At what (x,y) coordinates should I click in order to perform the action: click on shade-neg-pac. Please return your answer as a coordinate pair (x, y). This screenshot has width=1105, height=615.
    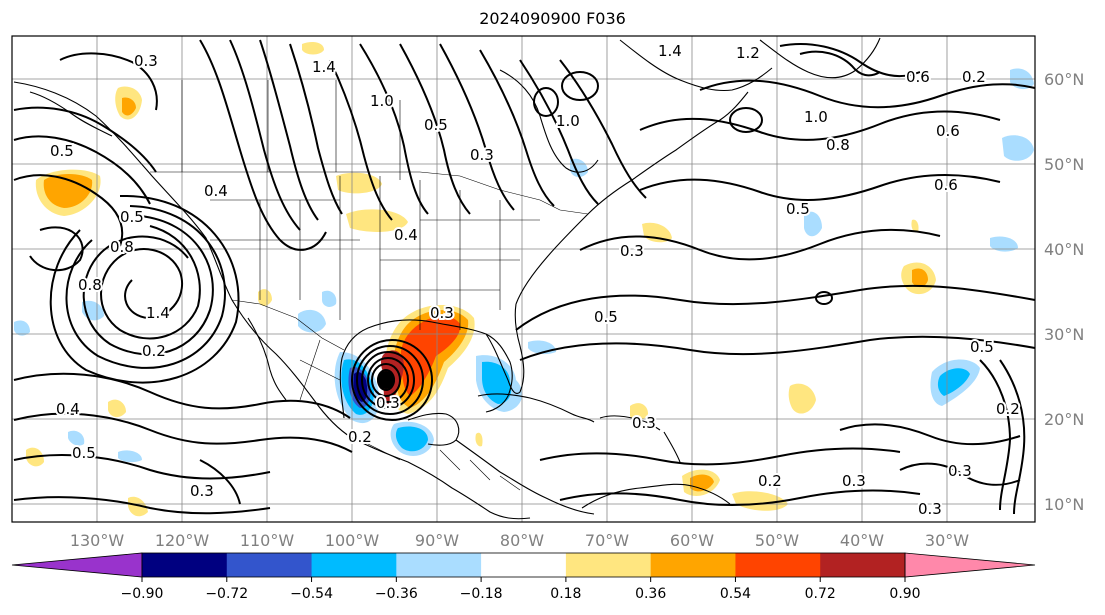
    Looking at the image, I should click on (22, 328).